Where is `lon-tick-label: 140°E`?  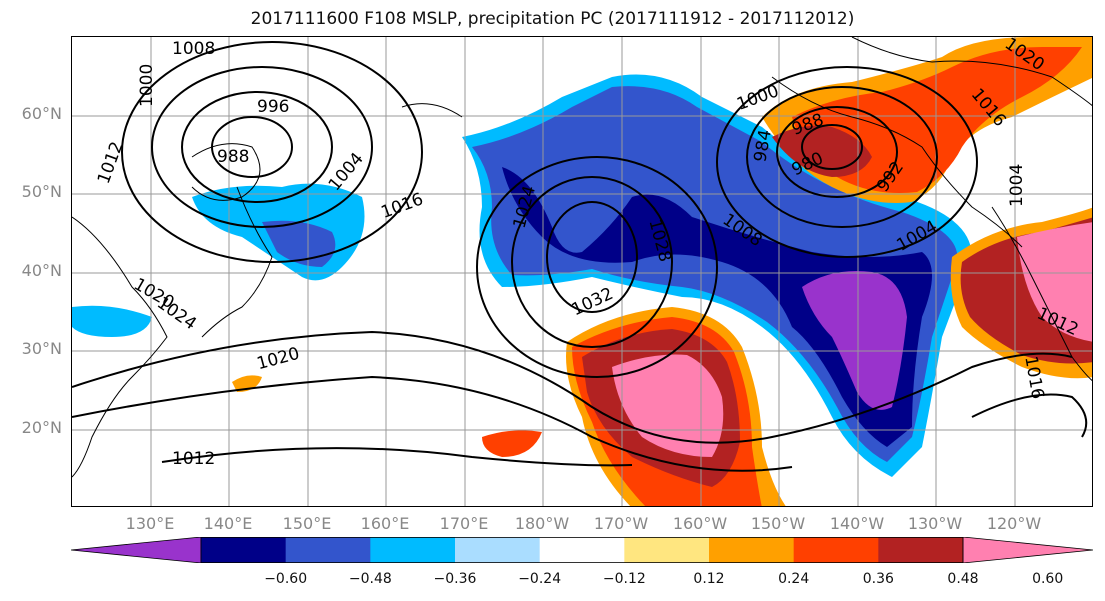 lon-tick-label: 140°E is located at coordinates (228, 523).